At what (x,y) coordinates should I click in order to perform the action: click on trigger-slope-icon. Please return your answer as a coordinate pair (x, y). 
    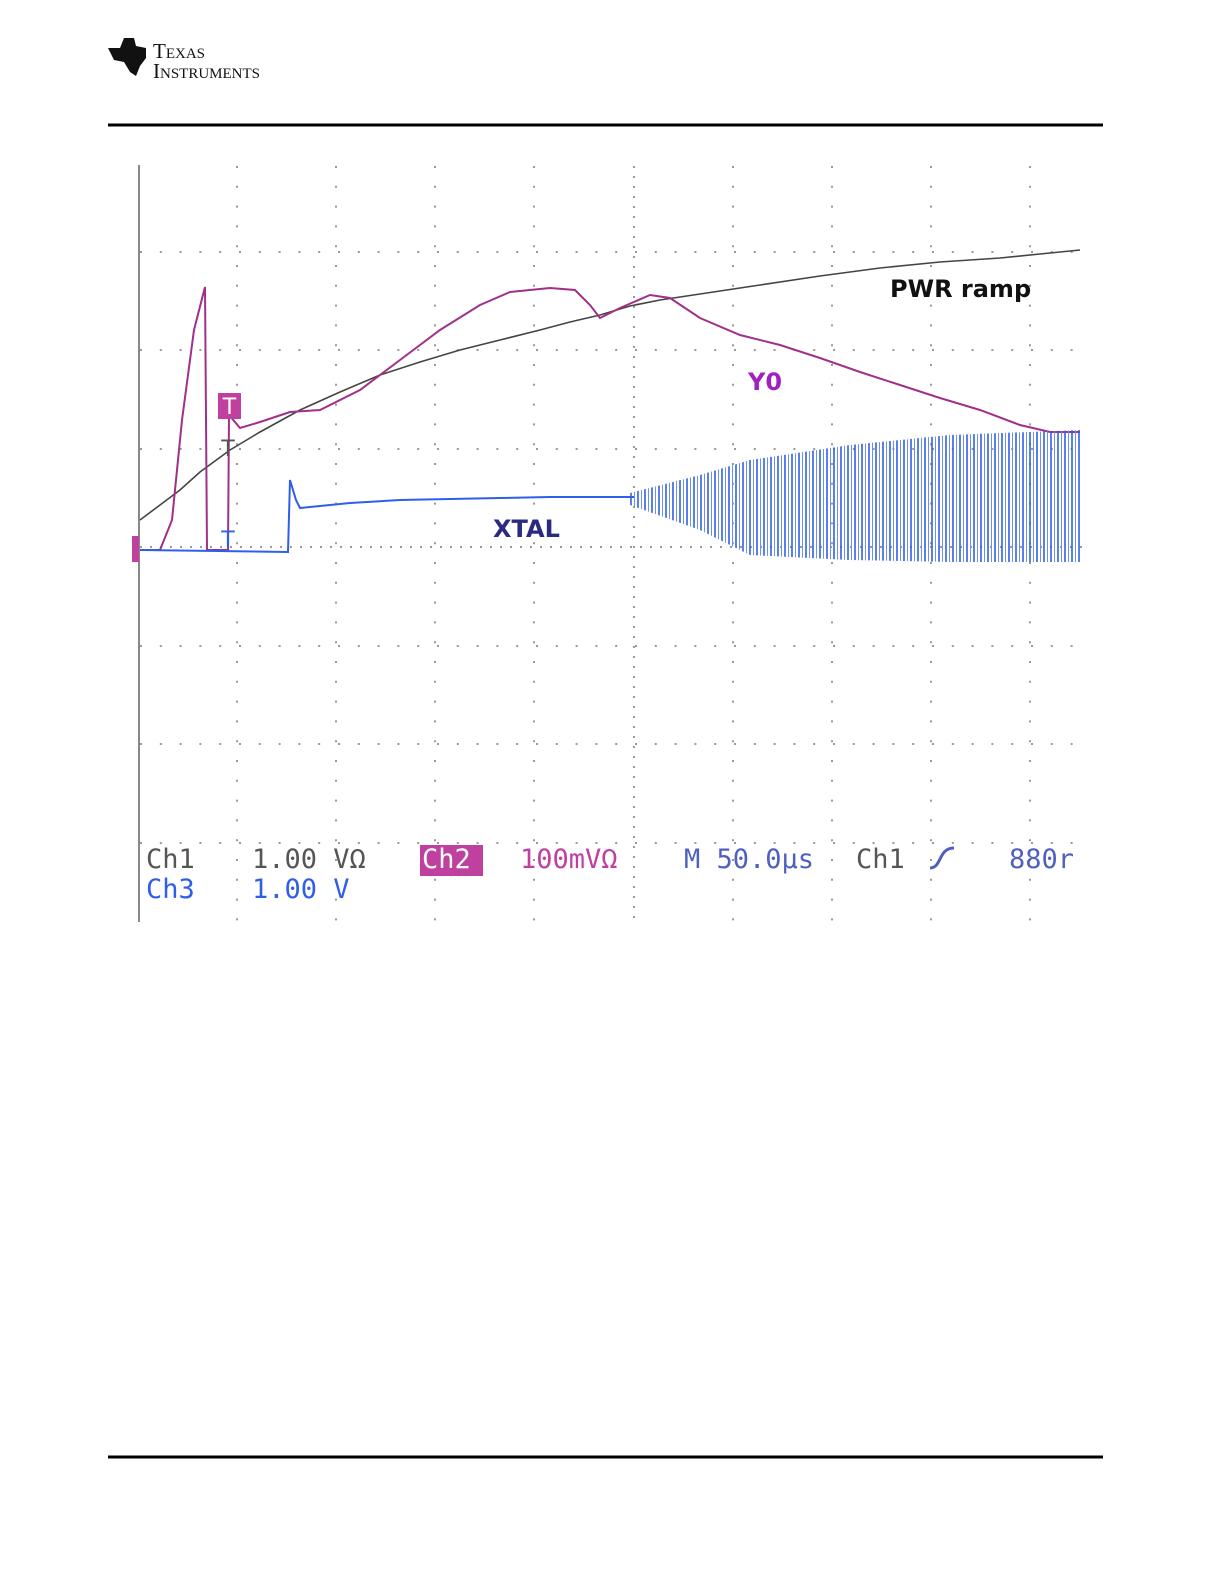
    Looking at the image, I should click on (942, 858).